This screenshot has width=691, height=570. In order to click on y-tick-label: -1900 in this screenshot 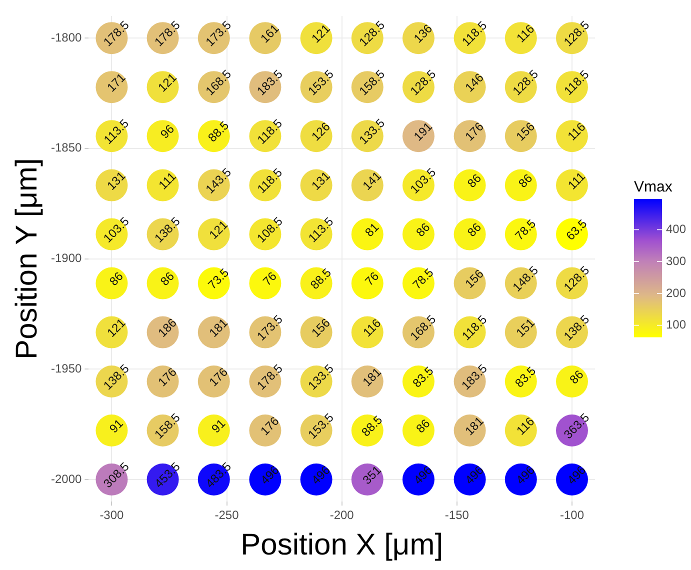, I will do `click(66, 258)`.